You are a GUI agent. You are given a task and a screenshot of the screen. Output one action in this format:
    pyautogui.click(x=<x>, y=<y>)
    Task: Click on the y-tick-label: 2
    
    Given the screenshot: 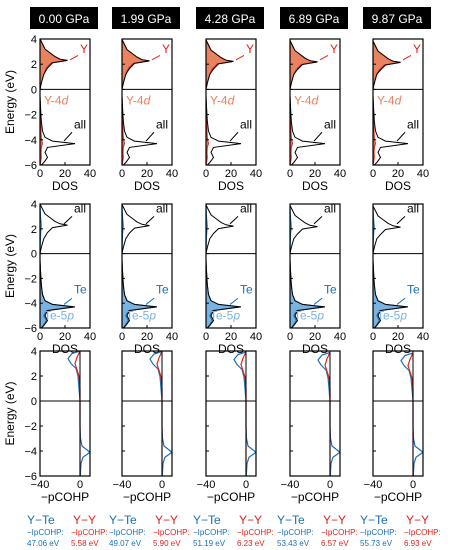 What is the action you would take?
    pyautogui.click(x=34, y=230)
    